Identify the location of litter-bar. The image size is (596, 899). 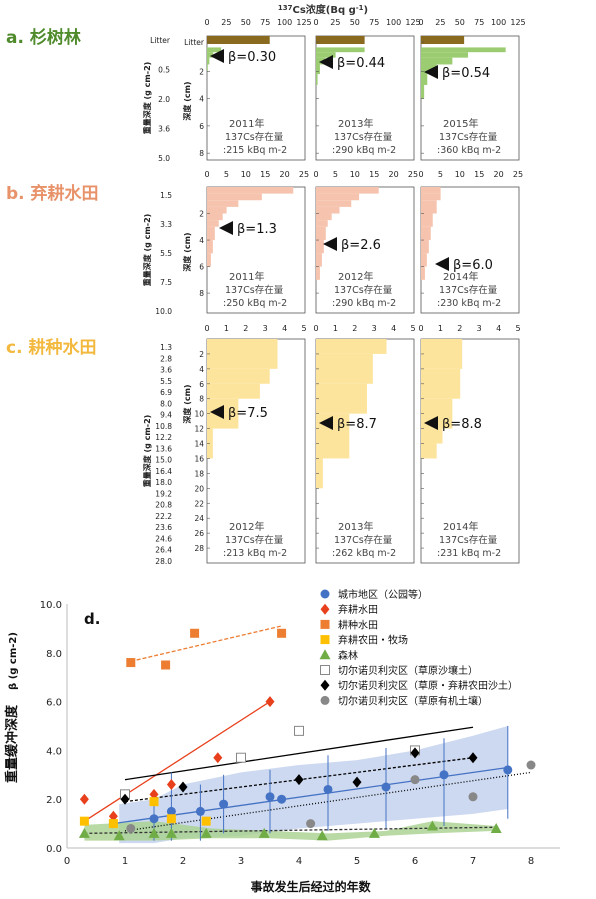
(340, 40).